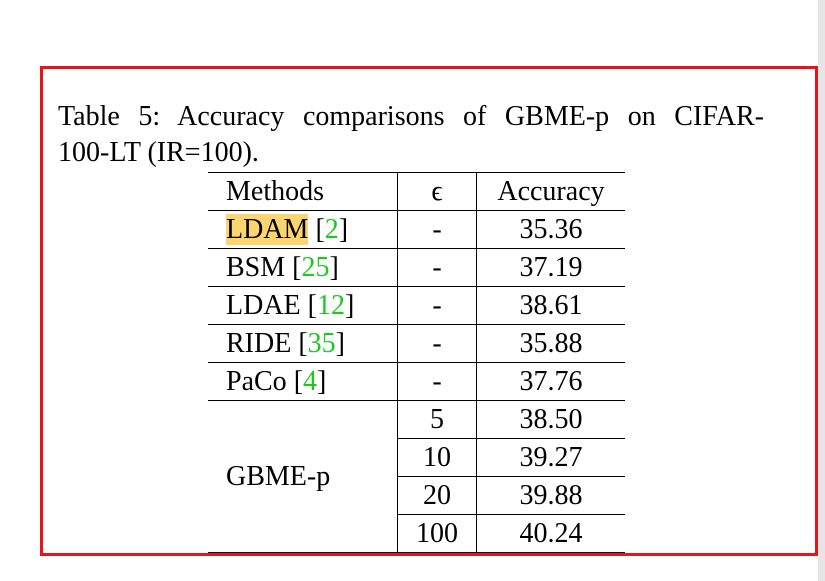 The image size is (825, 581). I want to click on citation-link: 35, so click(321, 343).